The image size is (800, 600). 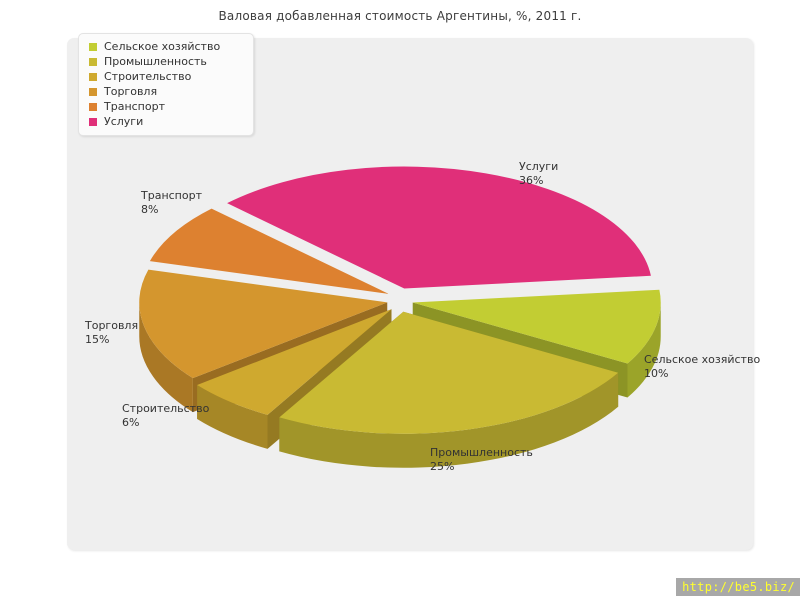 What do you see at coordinates (481, 452) in the screenshot?
I see `slice-label-industry-name: Промышленность` at bounding box center [481, 452].